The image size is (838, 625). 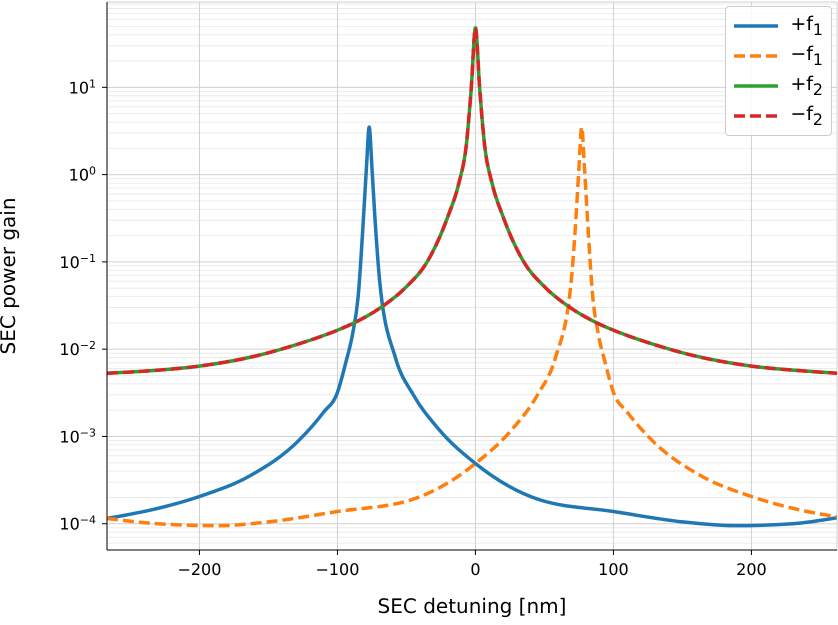 I want to click on legend-label: +f$_{2}$, so click(x=806, y=86).